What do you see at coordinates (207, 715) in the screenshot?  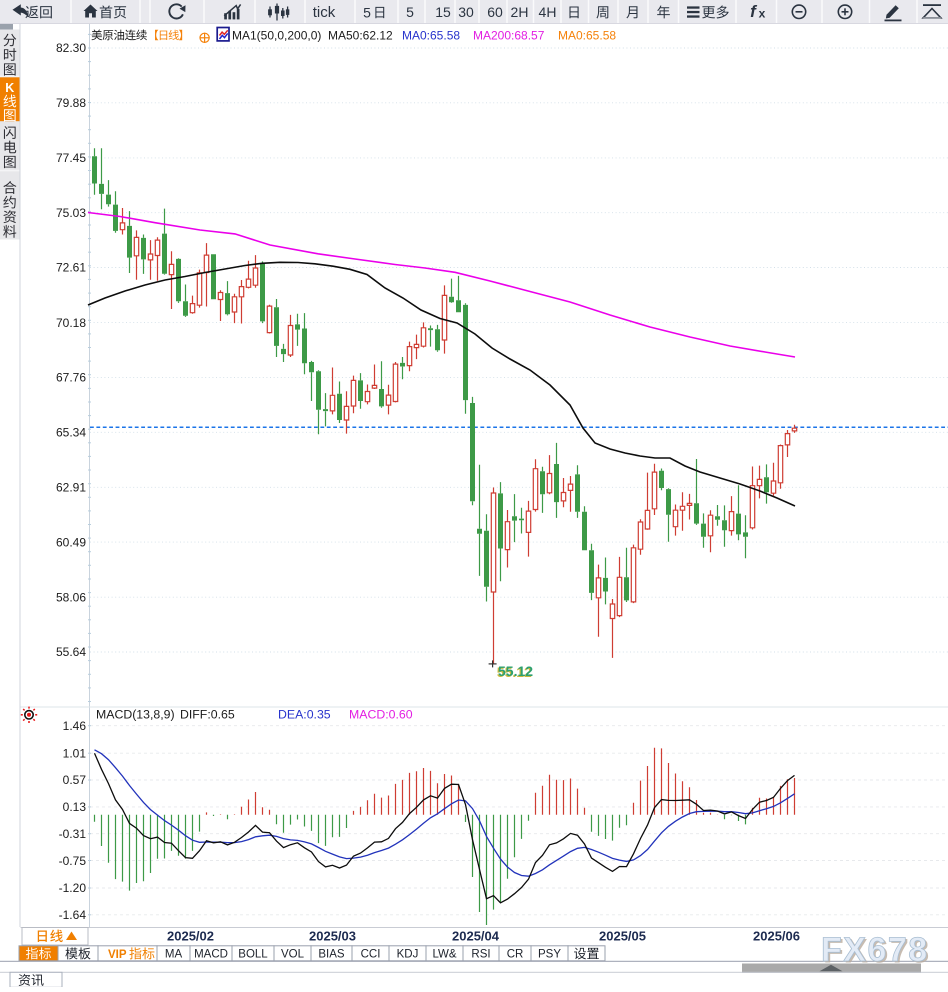 I see `svg-text: DIFF:0.65` at bounding box center [207, 715].